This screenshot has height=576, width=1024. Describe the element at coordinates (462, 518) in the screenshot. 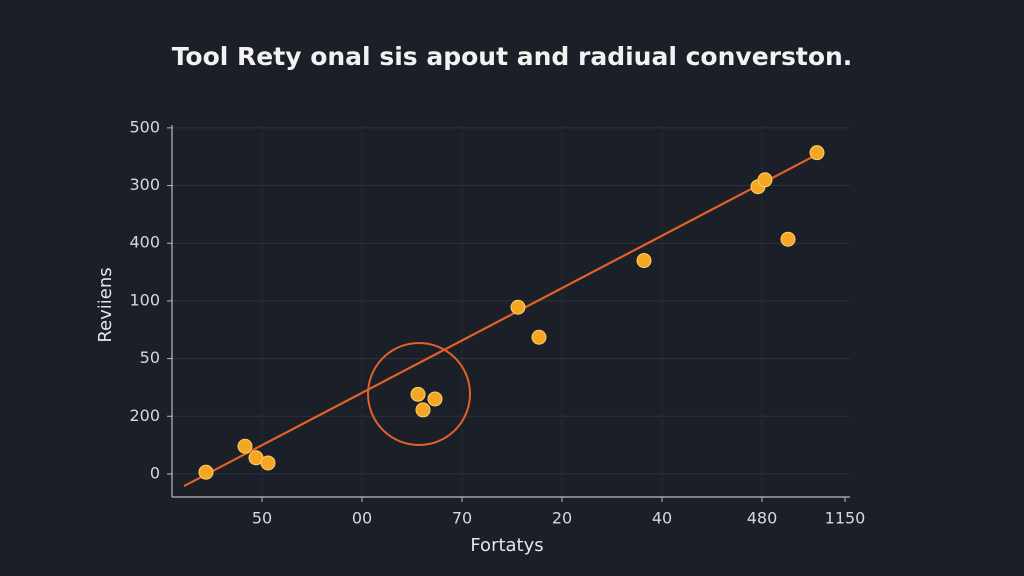

I see `x-tick-label: 70` at that location.